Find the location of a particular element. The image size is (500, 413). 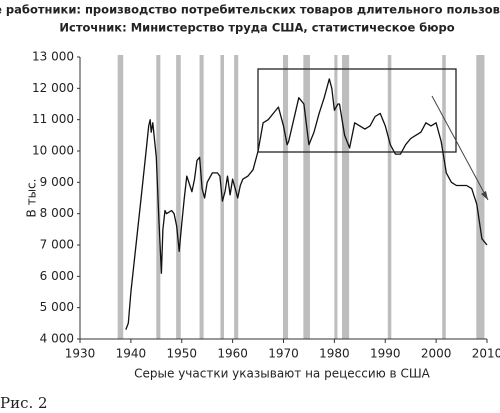

x-tick-label: 1950 is located at coordinates (181, 354).